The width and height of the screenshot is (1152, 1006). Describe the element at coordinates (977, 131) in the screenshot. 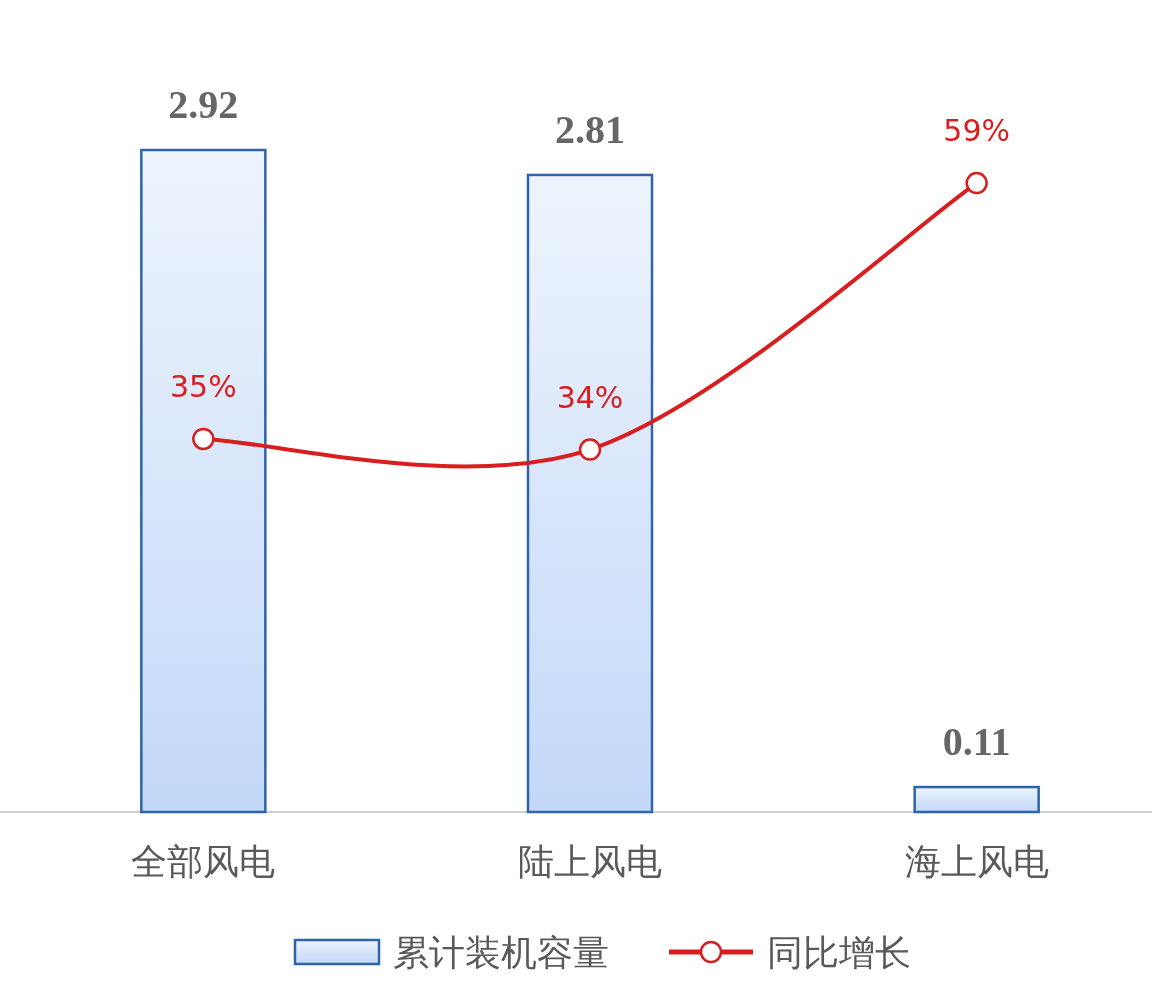

I see `data-label: 59%` at that location.